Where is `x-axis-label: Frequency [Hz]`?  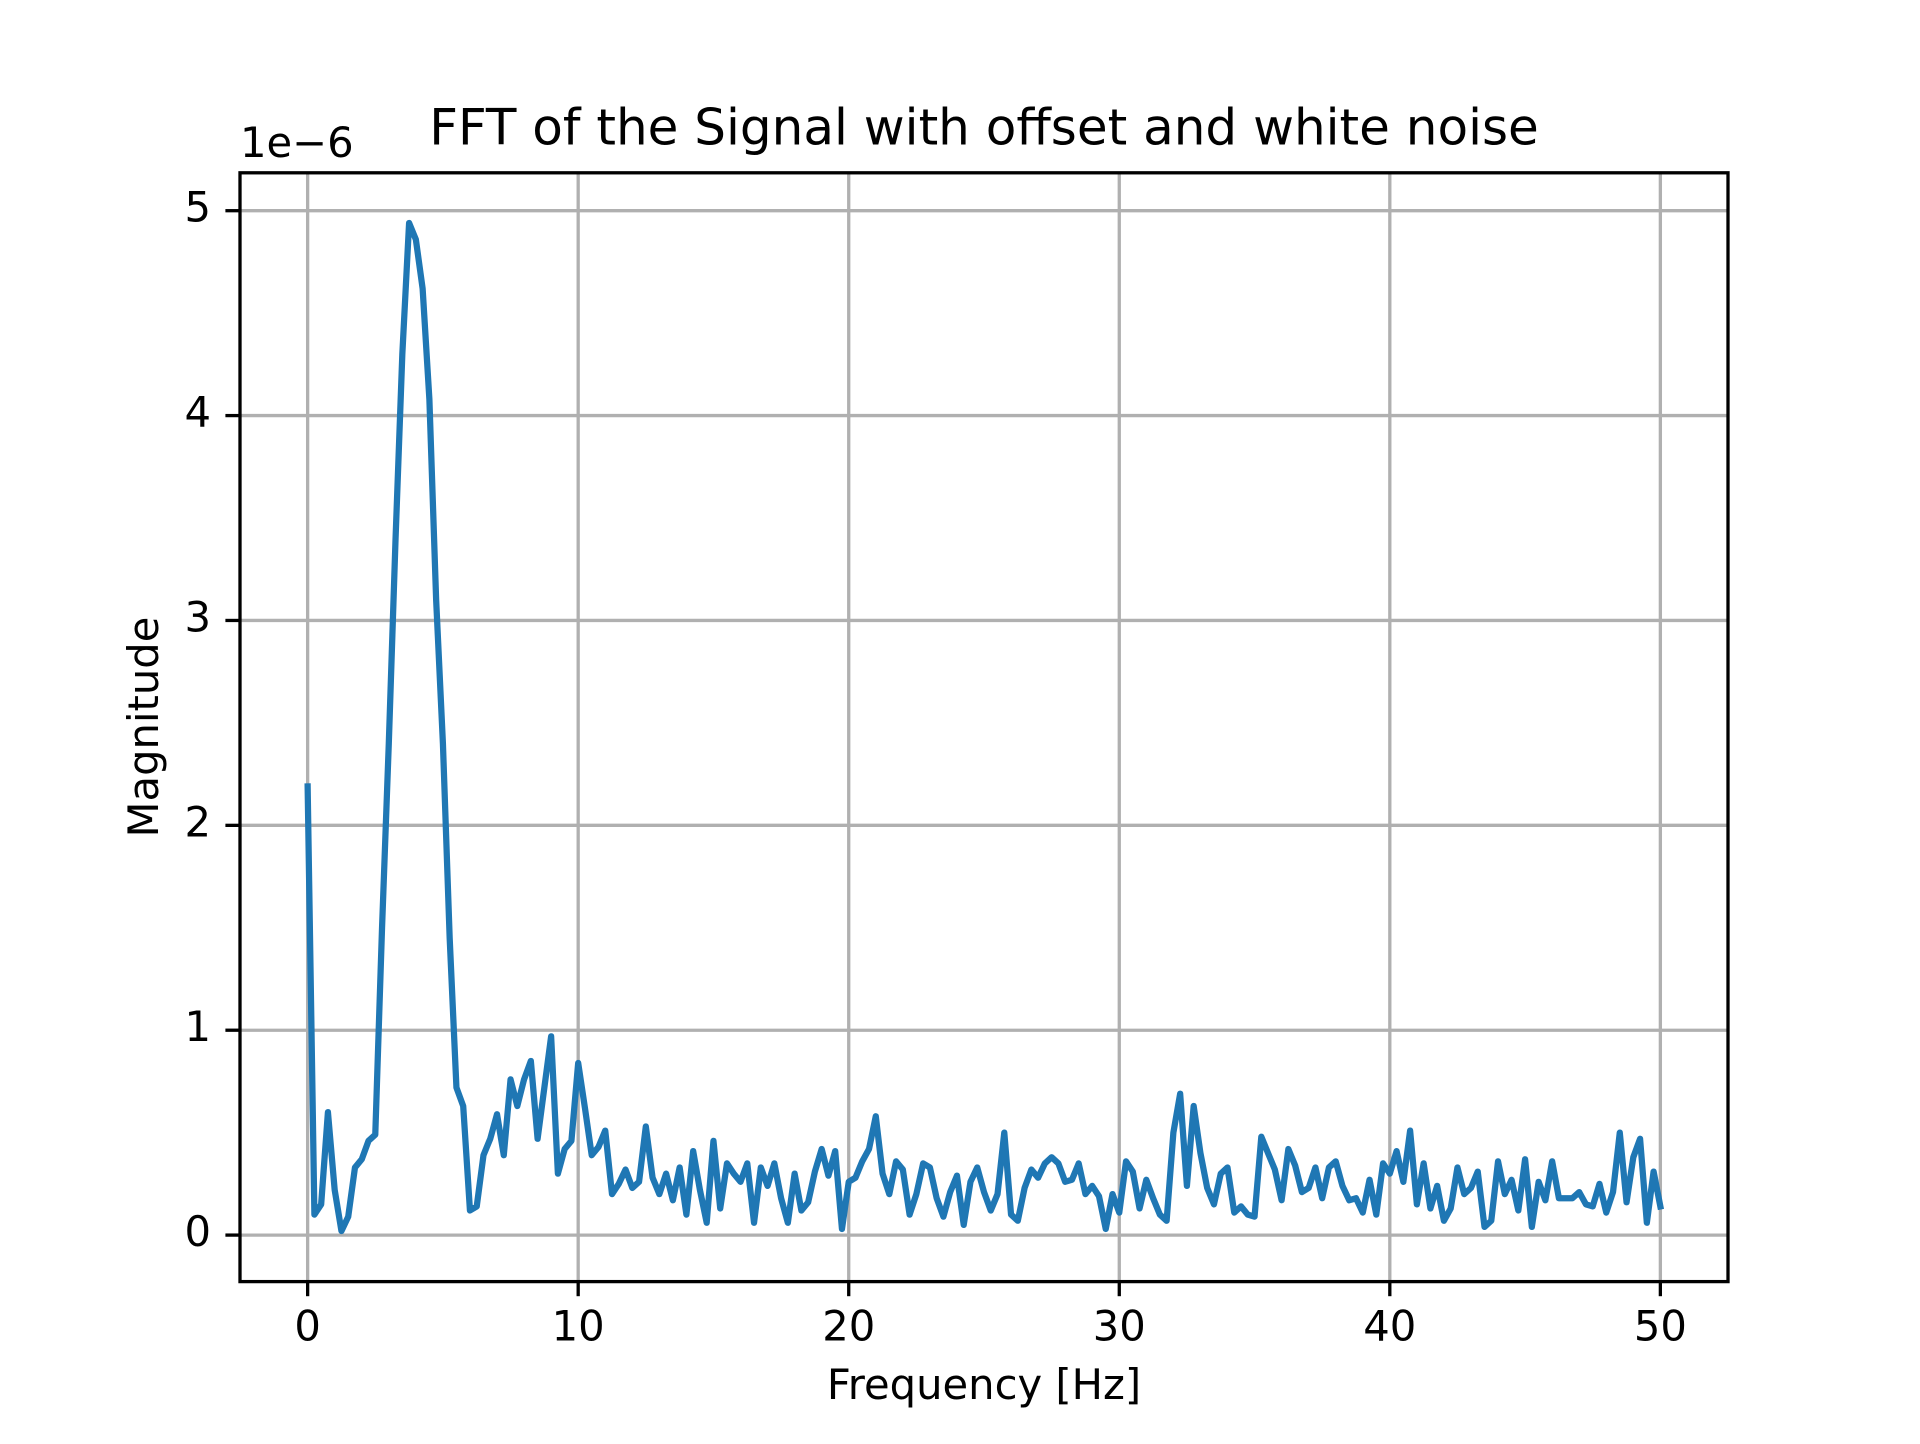 x-axis-label: Frequency [Hz] is located at coordinates (984, 1384).